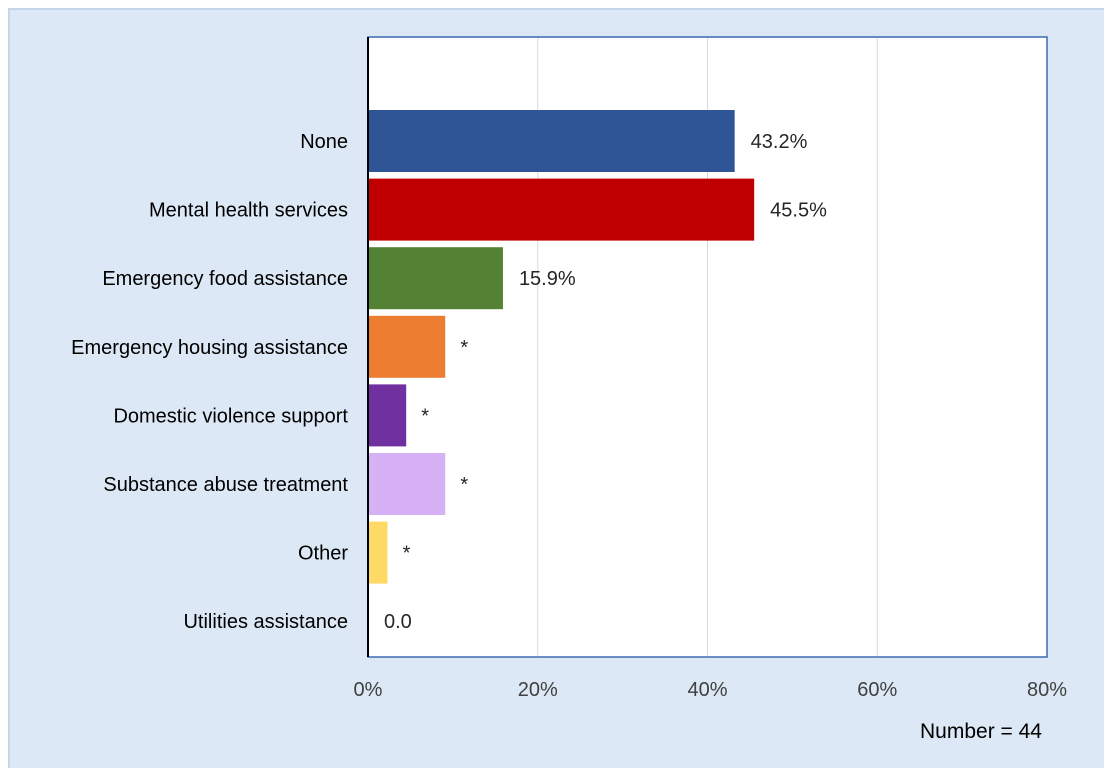  Describe the element at coordinates (398, 622) in the screenshot. I see `data-label: 0.0` at that location.